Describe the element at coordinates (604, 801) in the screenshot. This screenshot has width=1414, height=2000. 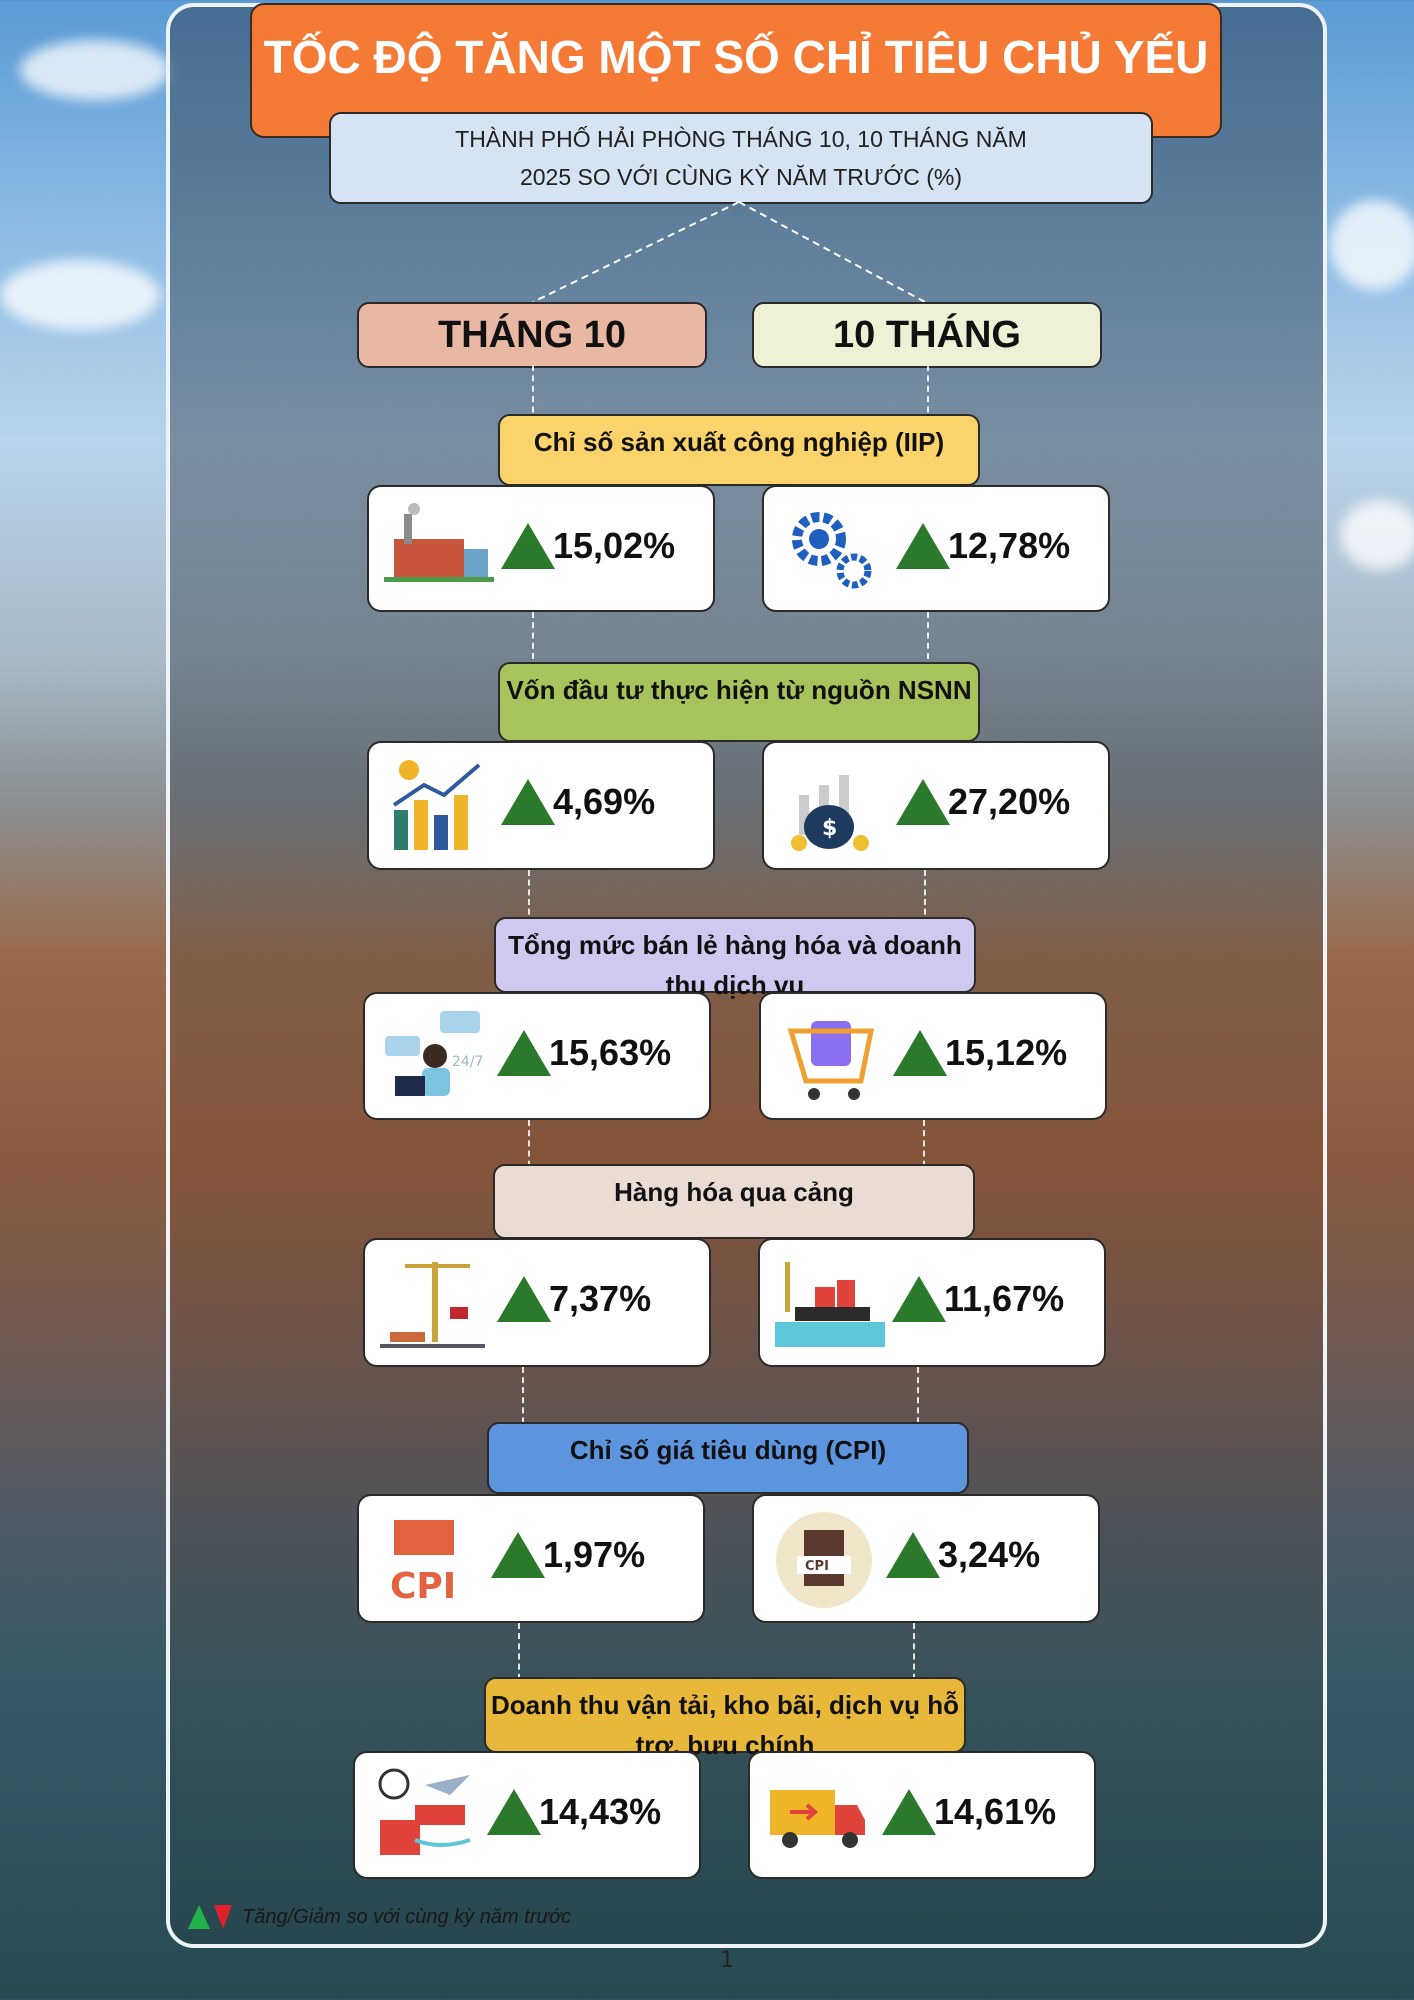
I see `growth-value: 4,69%` at that location.